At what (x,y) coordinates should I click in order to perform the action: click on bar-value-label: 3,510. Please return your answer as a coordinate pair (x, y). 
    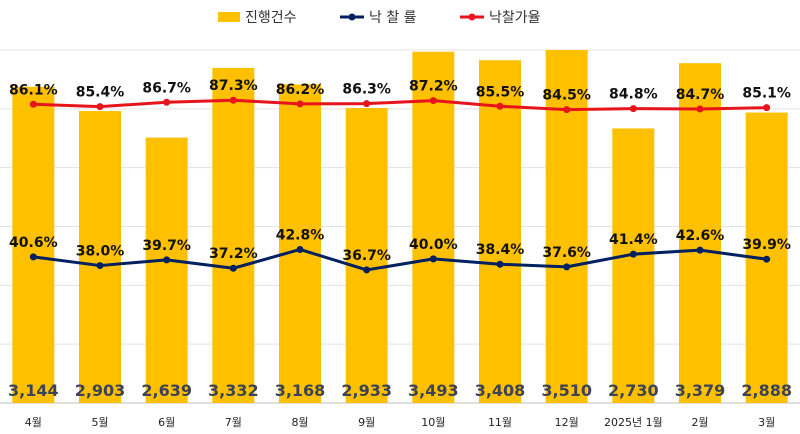
    Looking at the image, I should click on (566, 390).